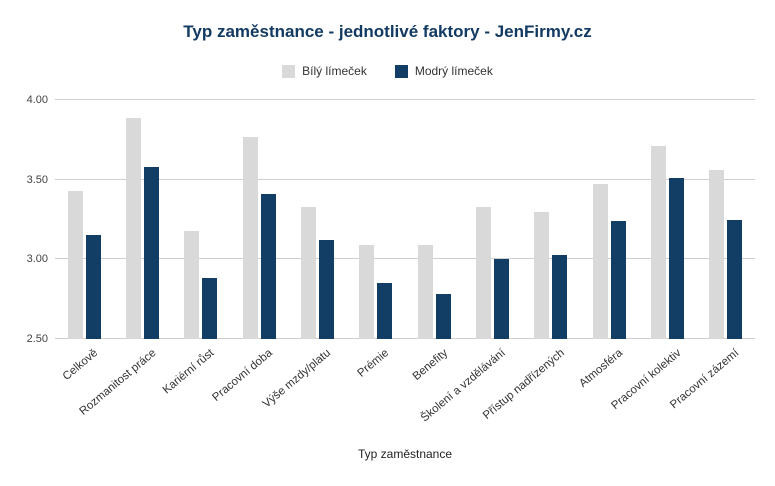  Describe the element at coordinates (405, 454) in the screenshot. I see `x-axis-title: Typ zaměstnance` at that location.